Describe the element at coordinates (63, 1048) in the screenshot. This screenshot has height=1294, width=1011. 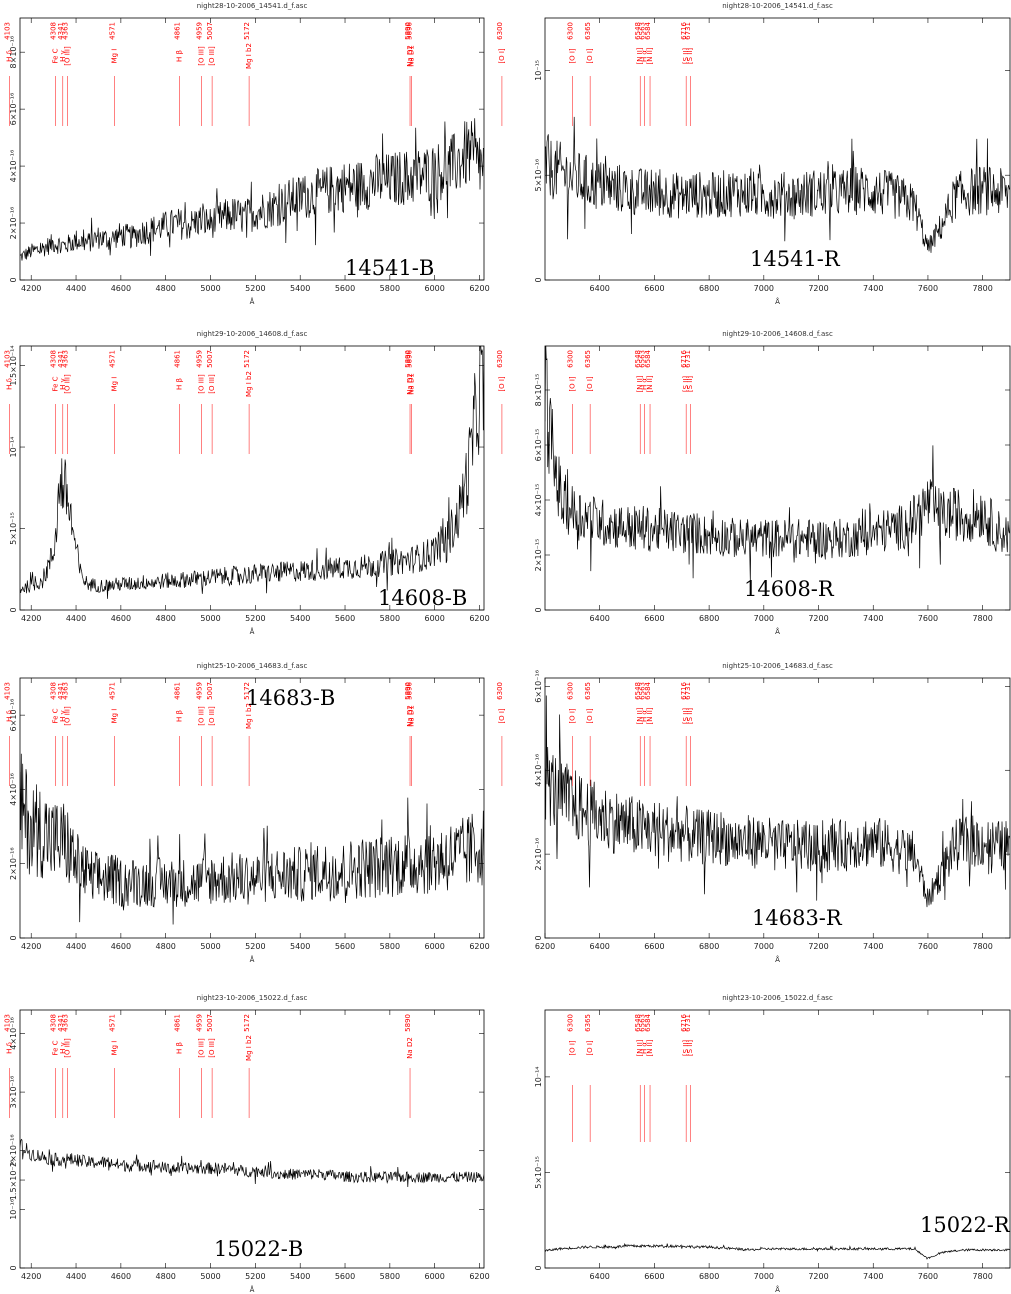
I see `line-name: H γ` at that location.